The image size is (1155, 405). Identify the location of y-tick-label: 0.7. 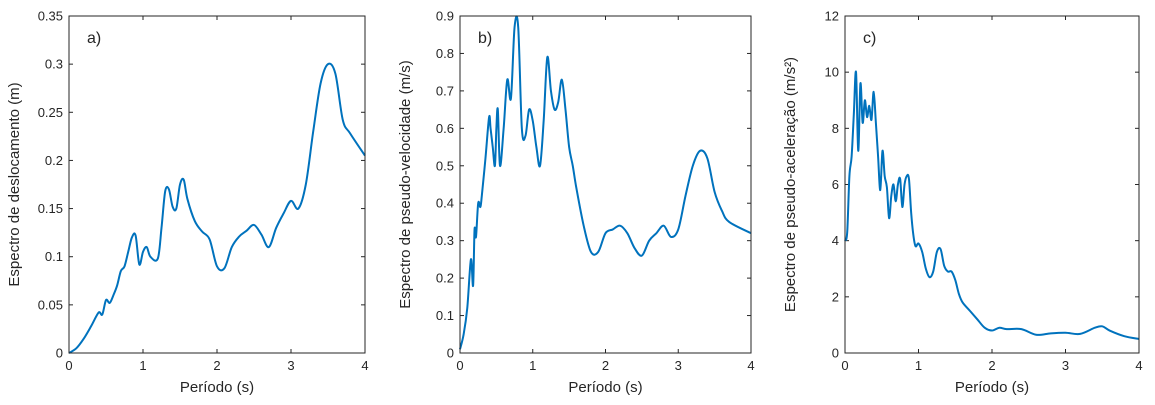
(445, 90).